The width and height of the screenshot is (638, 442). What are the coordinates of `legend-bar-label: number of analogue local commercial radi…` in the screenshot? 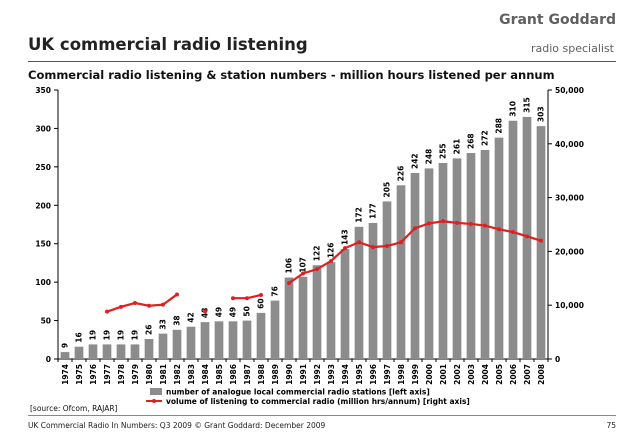 It's located at (298, 392).